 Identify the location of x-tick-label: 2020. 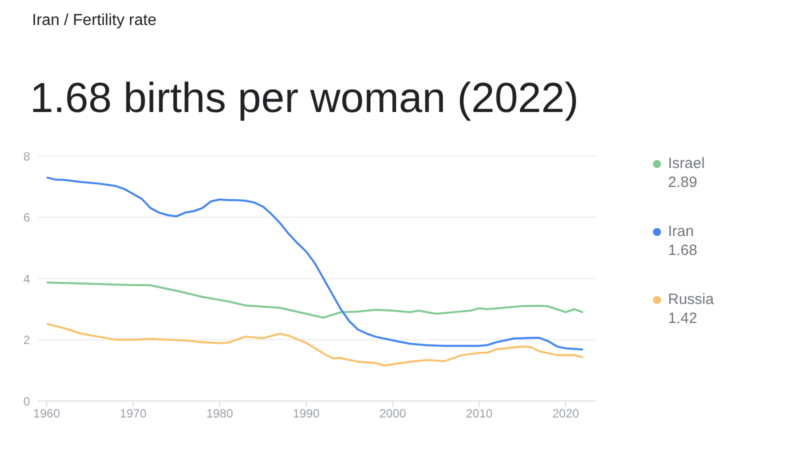
(566, 413).